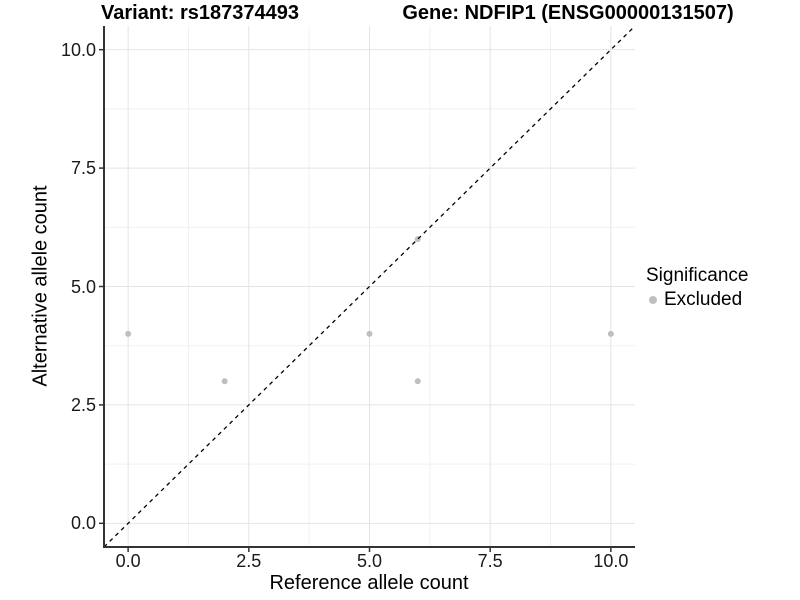 The image size is (800, 600). What do you see at coordinates (703, 299) in the screenshot?
I see `legend-item-label: Excluded` at bounding box center [703, 299].